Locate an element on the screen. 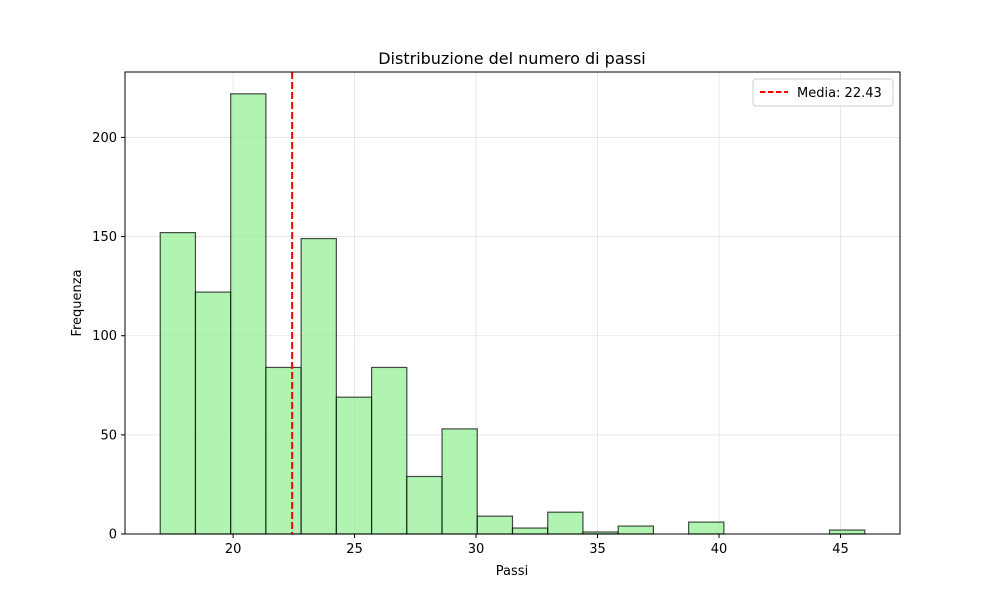 Image resolution: width=1000 pixels, height=600 pixels. x-tick-label: 40 is located at coordinates (719, 549).